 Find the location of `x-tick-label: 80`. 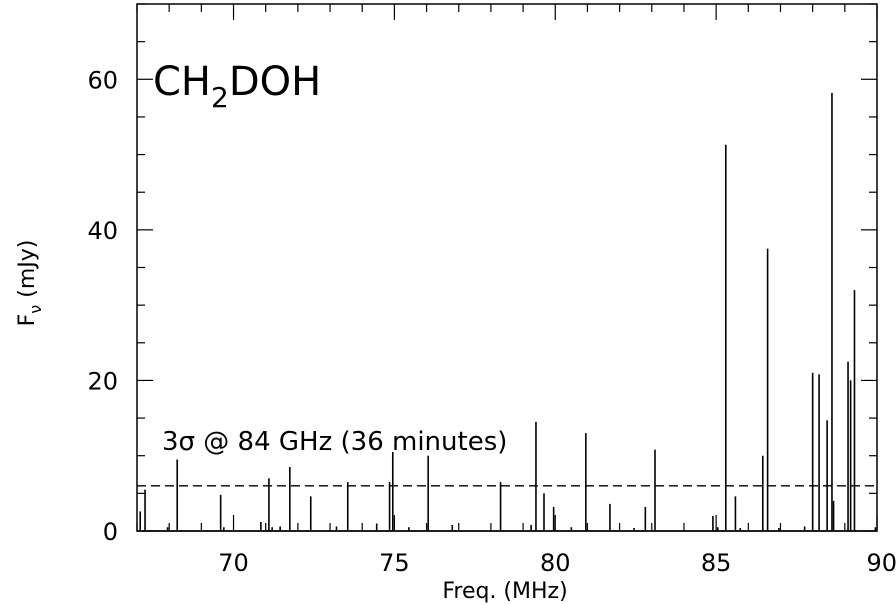

x-tick-label: 80 is located at coordinates (555, 563).